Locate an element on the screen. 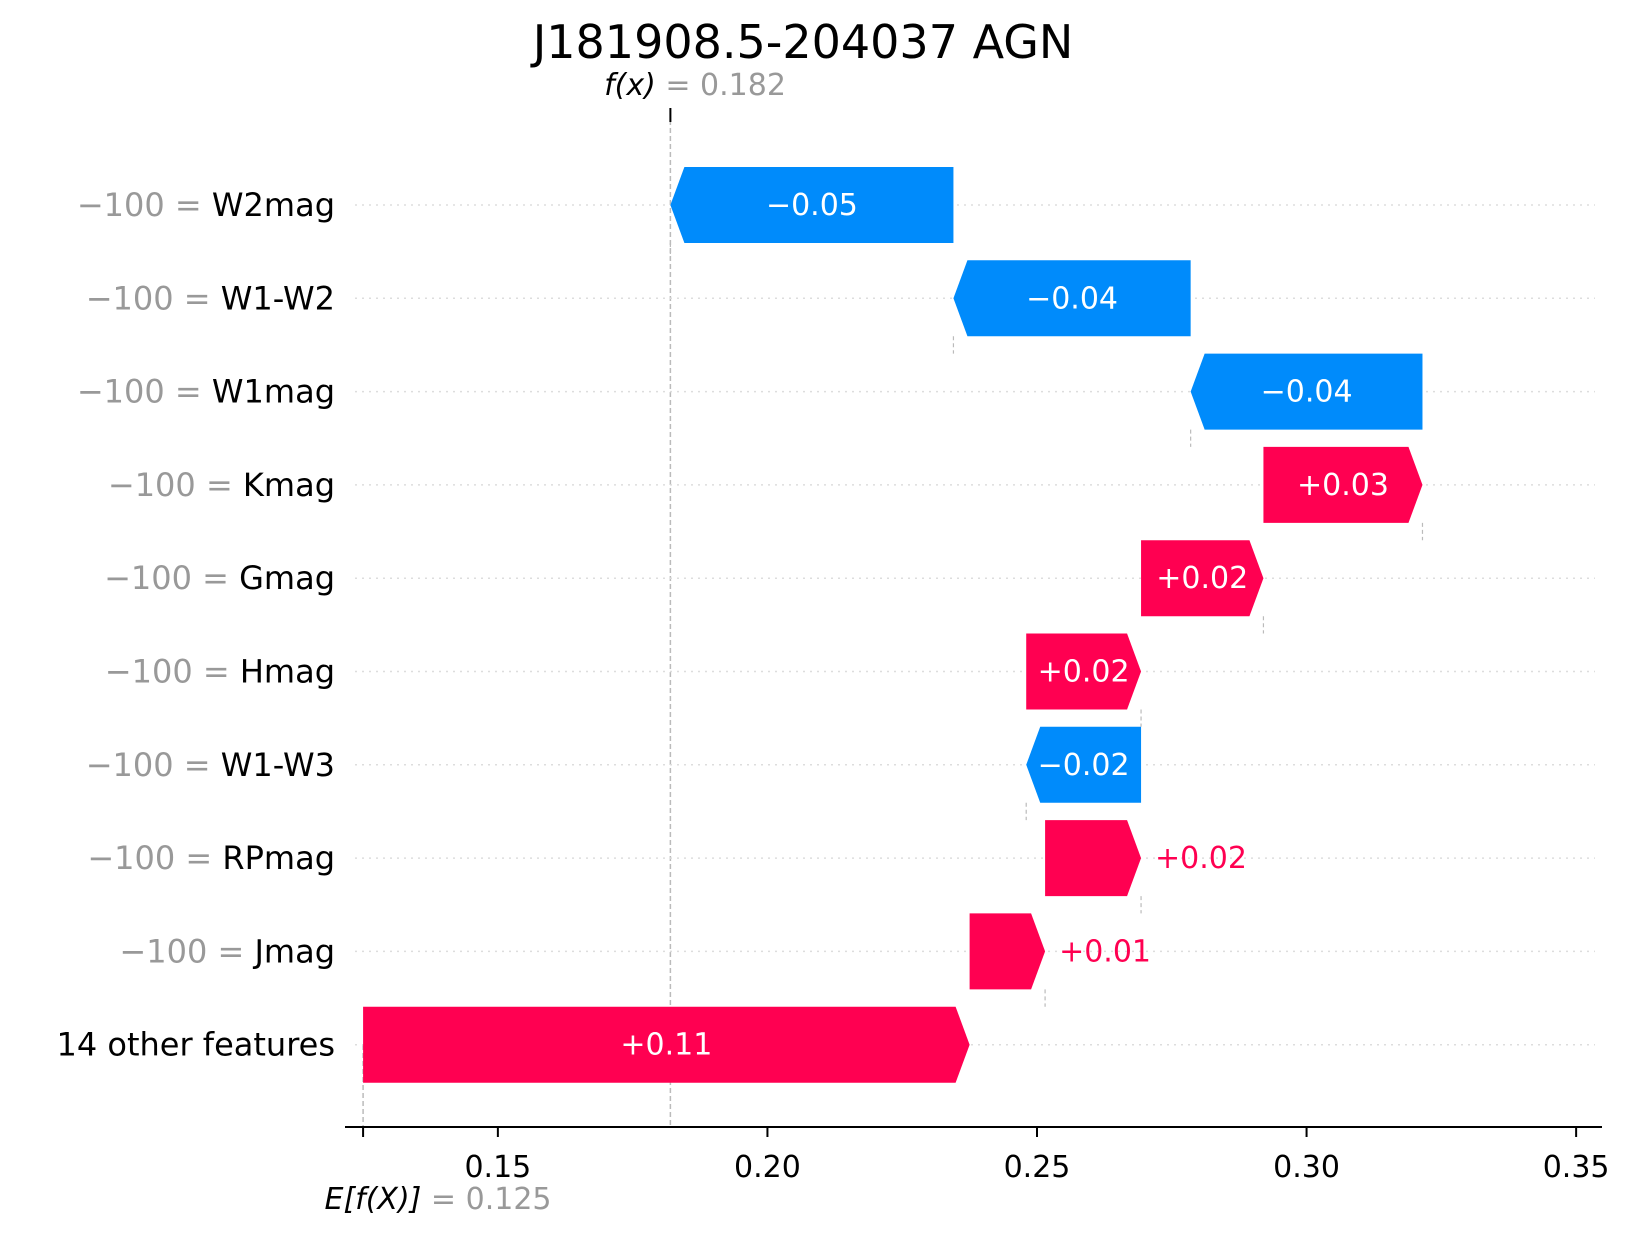  feature-label: −100 = RPmag is located at coordinates (211, 858).